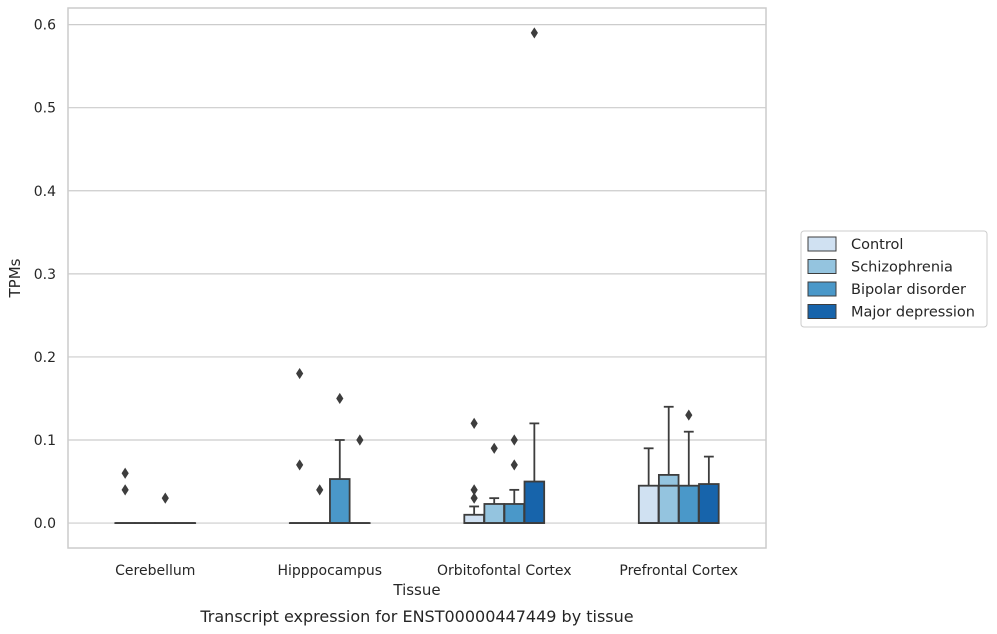 Image resolution: width=997 pixels, height=634 pixels. I want to click on y-tick-label: 0.0, so click(45, 524).